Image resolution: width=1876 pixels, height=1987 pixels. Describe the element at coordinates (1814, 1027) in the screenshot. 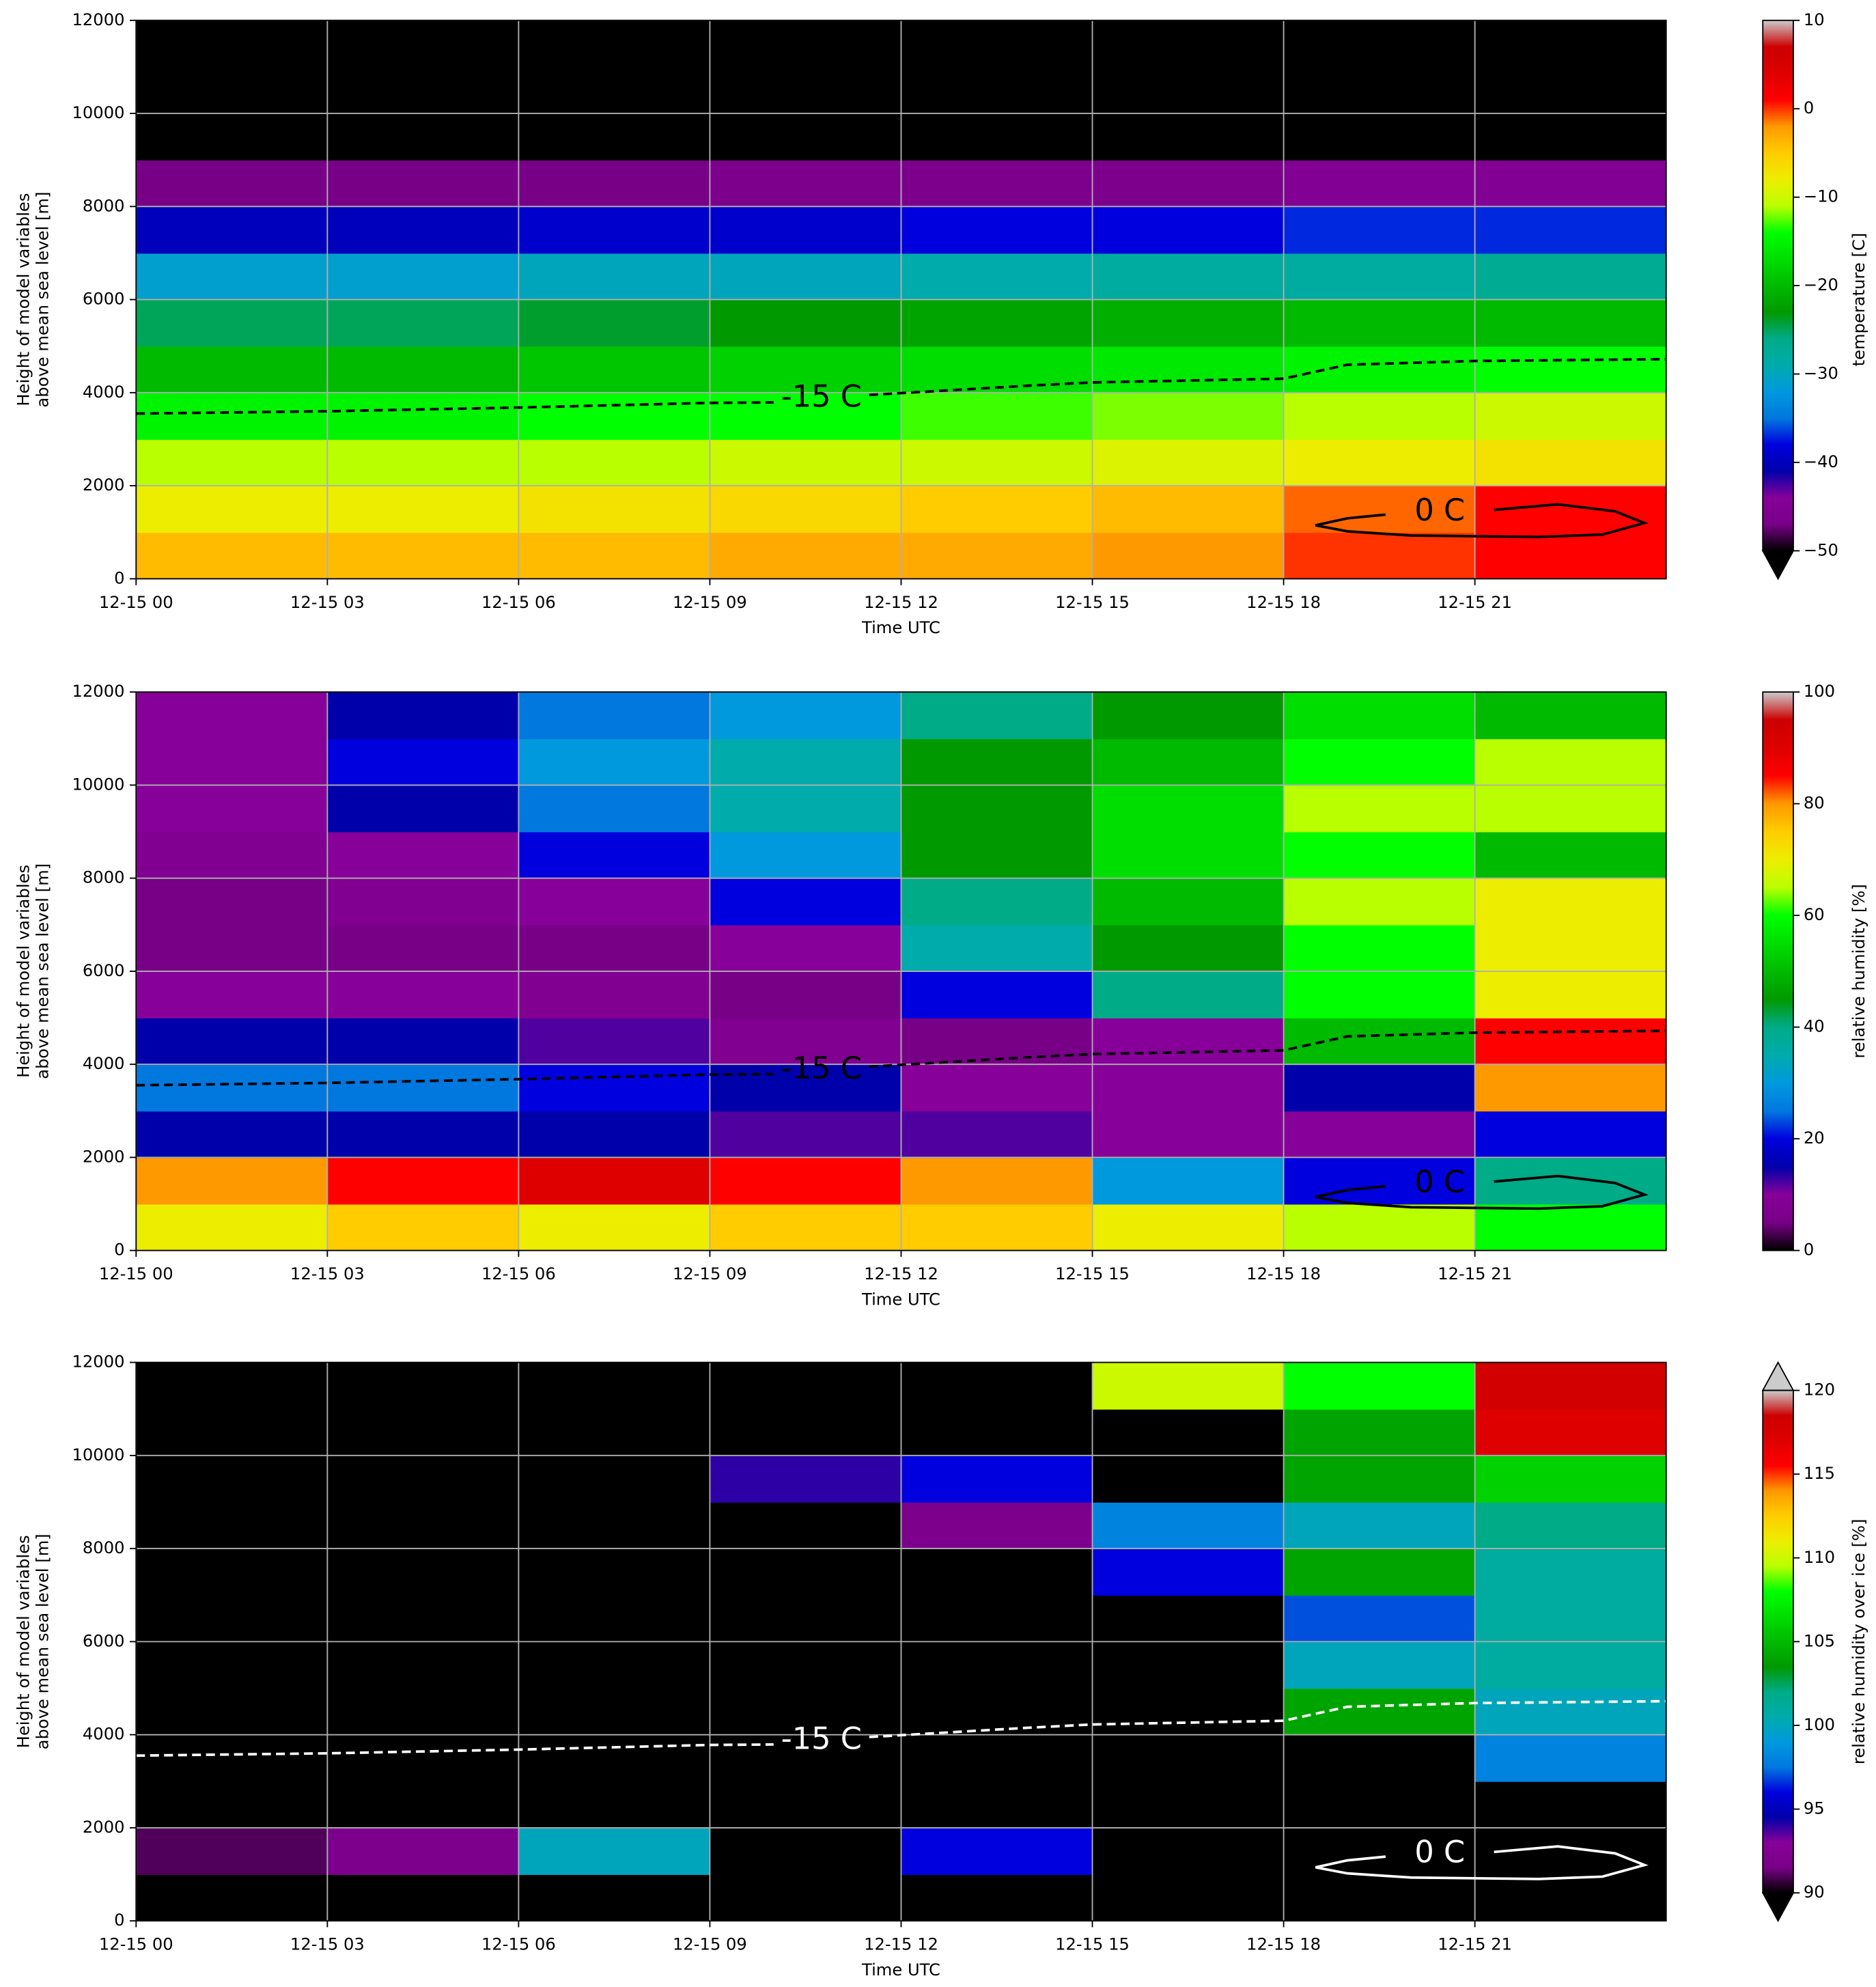

I see `colorbar-tick-label: 40` at that location.